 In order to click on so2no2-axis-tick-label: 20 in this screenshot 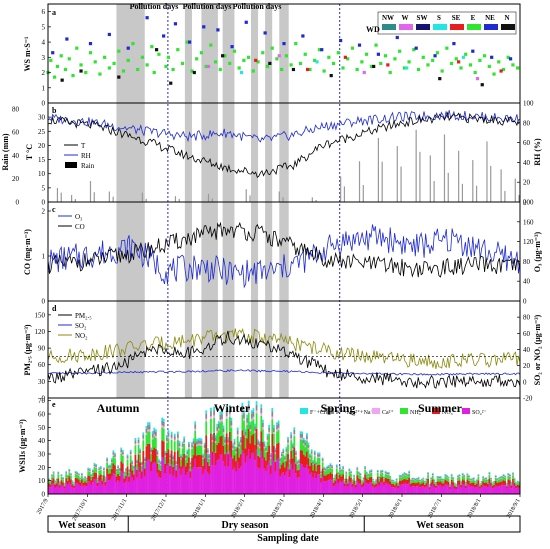, I will do `click(527, 366)`.